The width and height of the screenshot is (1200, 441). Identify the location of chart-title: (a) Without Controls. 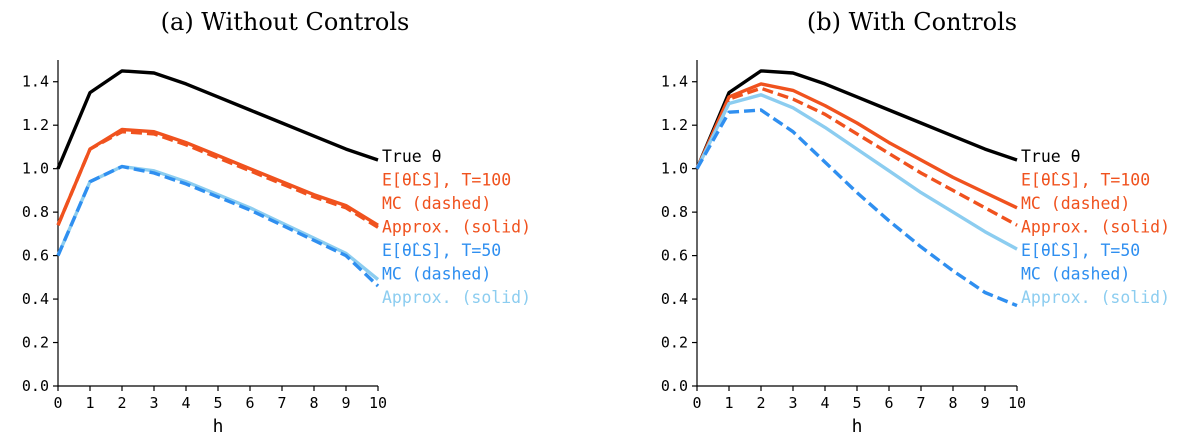
(285, 22).